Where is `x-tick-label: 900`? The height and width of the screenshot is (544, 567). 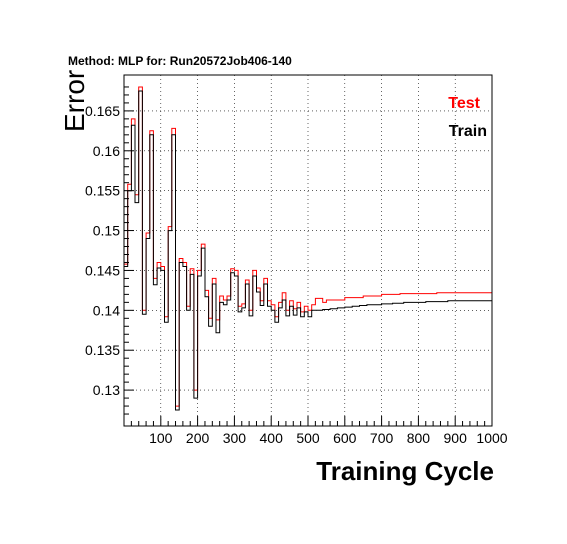 x-tick-label: 900 is located at coordinates (456, 438).